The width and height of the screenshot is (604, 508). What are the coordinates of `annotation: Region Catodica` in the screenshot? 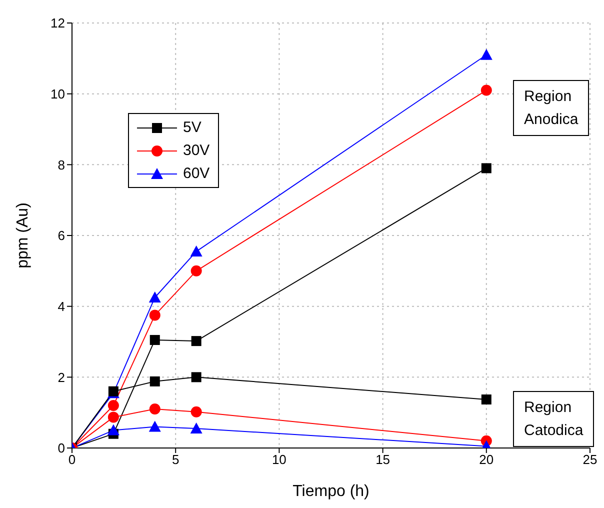 It's located at (553, 419).